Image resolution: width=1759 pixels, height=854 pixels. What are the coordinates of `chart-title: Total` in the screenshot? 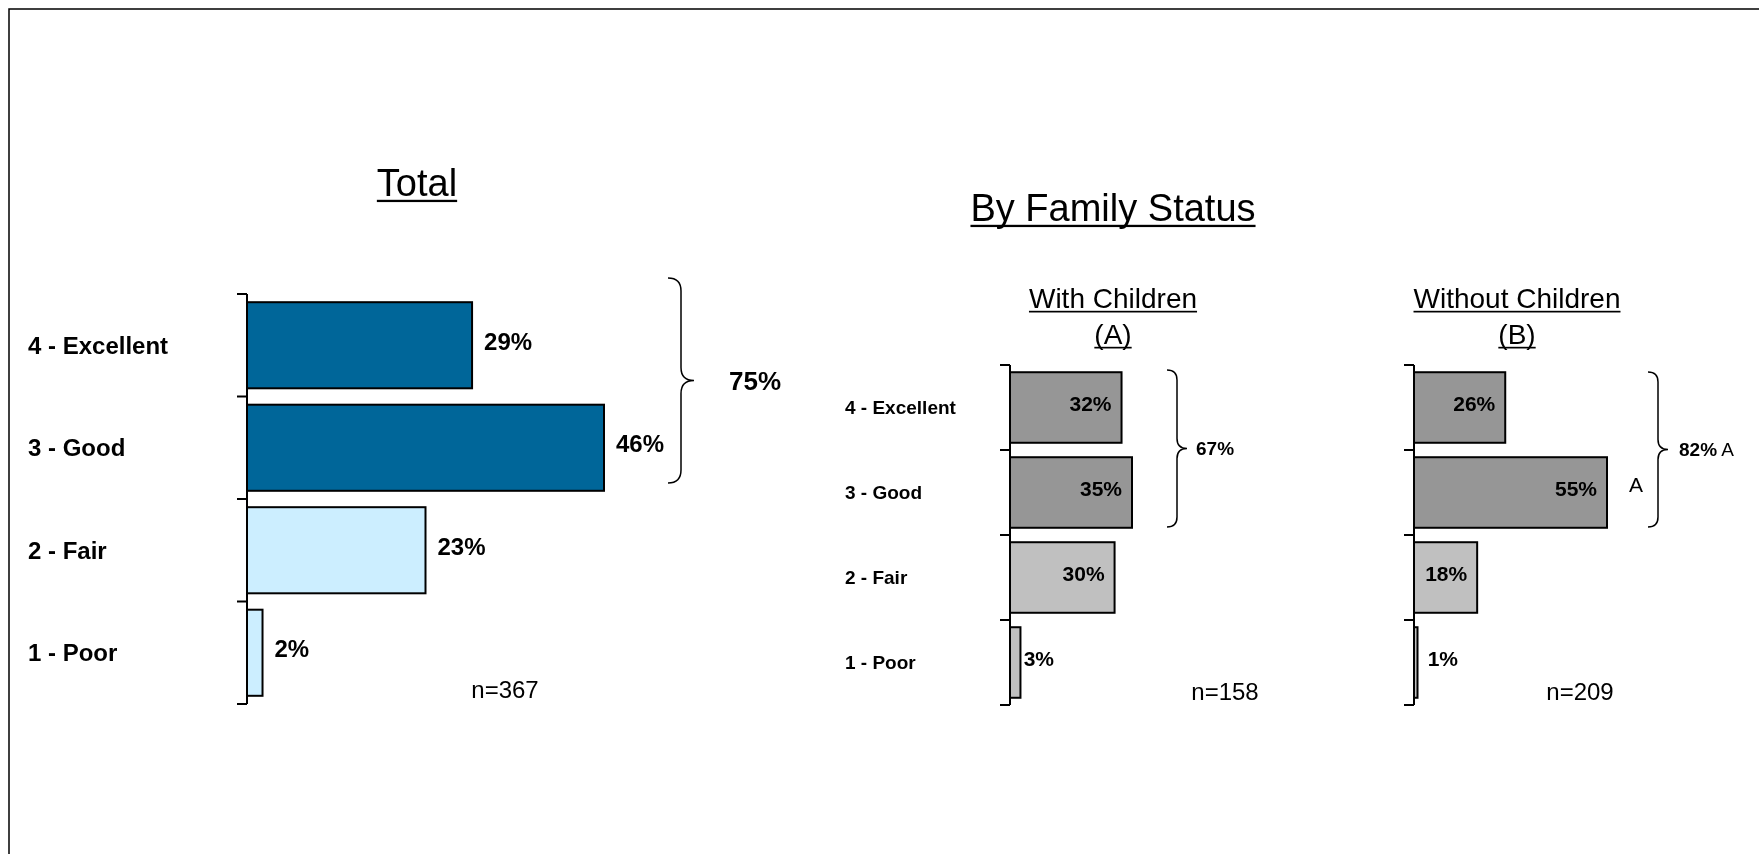 It's located at (417, 183).